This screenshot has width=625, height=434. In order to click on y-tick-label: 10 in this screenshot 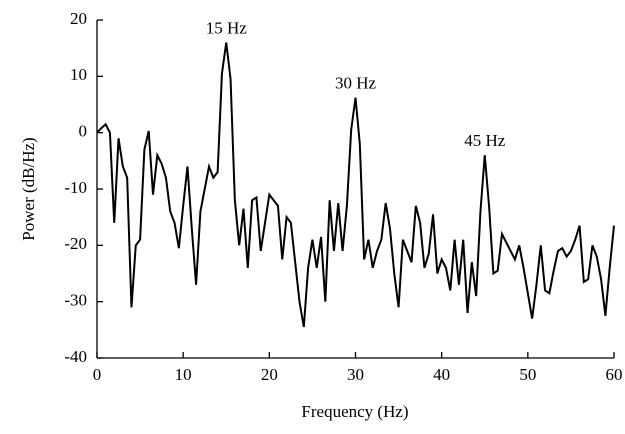, I will do `click(78, 74)`.